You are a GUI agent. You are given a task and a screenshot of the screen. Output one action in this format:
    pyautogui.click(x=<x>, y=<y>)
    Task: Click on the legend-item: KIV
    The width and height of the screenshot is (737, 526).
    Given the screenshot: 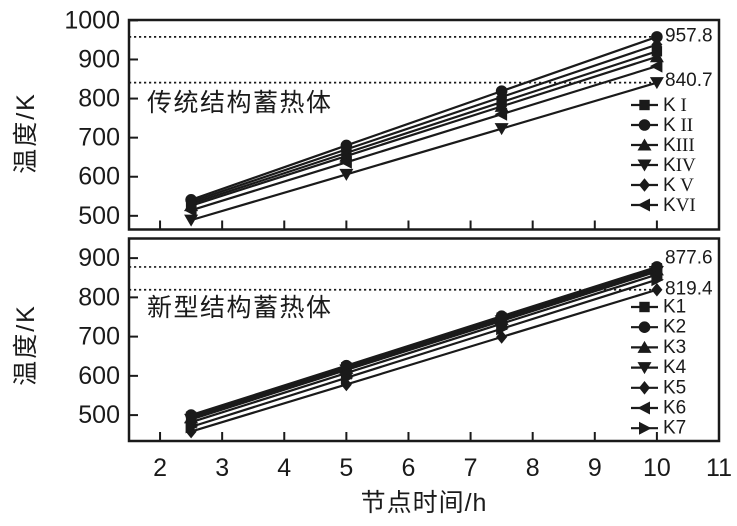 What is the action you would take?
    pyautogui.click(x=663, y=165)
    